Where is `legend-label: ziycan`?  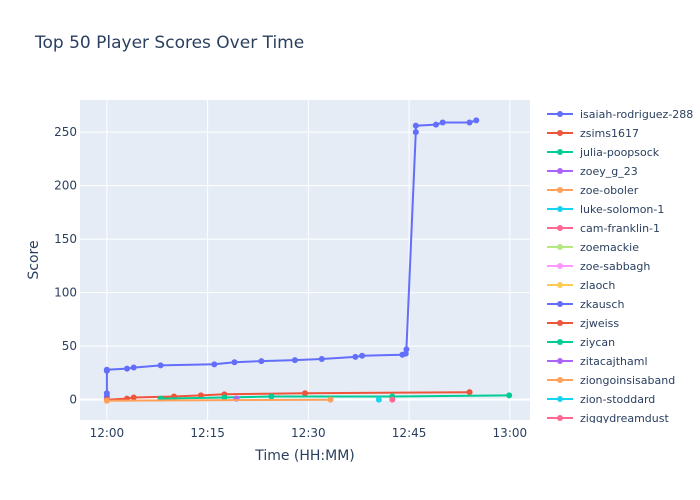 legend-label: ziycan is located at coordinates (597, 342).